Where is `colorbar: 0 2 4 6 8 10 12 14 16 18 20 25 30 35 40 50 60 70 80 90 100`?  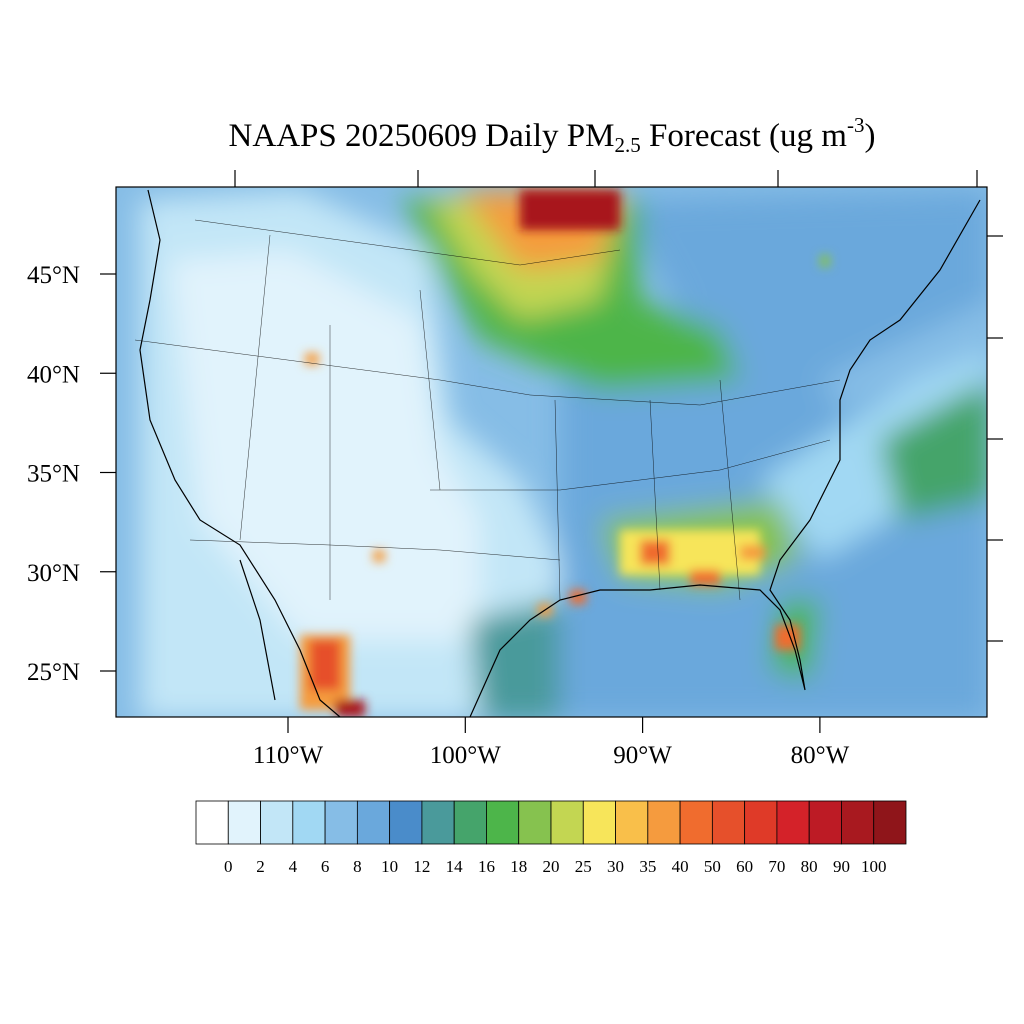
colorbar: 0 2 4 6 8 10 12 14 16 18 20 25 30 35 40 50 60 70 80 90 100 is located at coordinates (551, 838).